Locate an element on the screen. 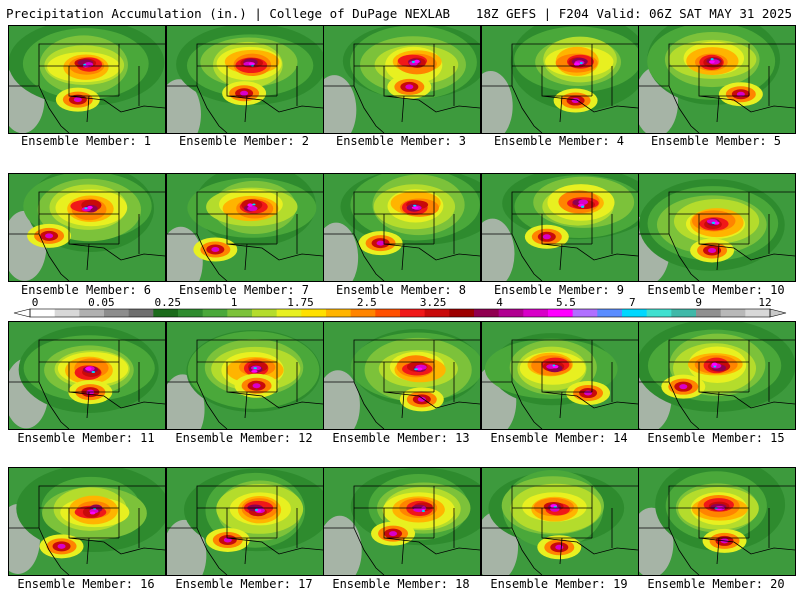 The width and height of the screenshot is (800, 600). colorbar-tick-label: 12 is located at coordinates (764, 303).